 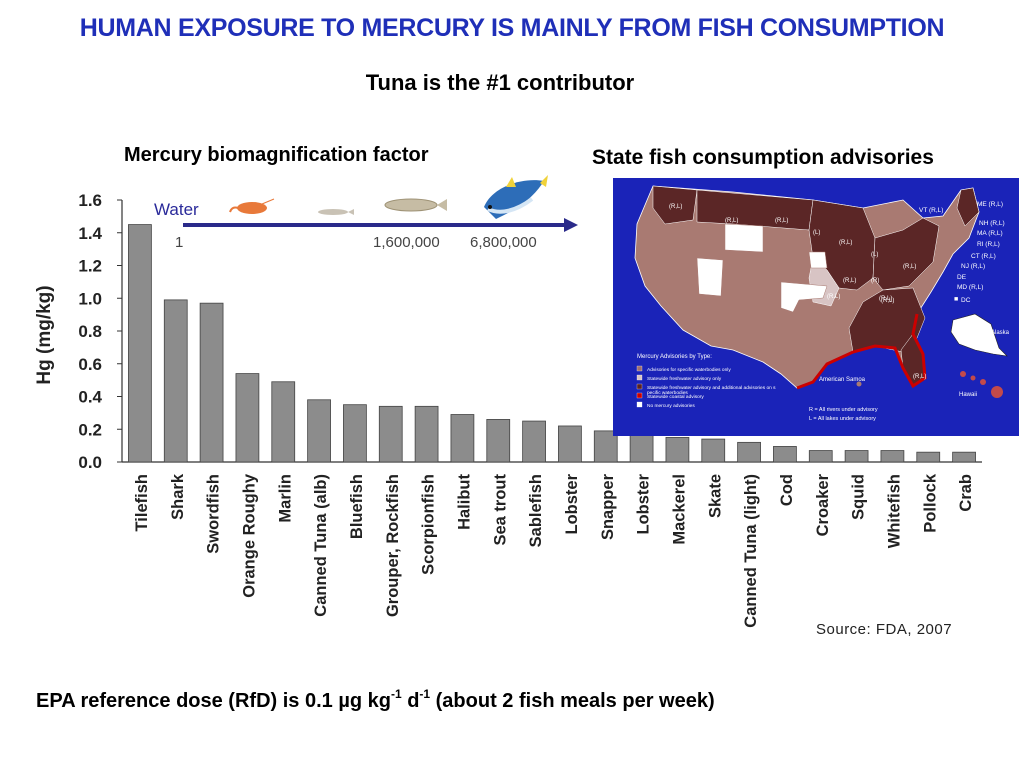 What do you see at coordinates (572, 701) in the screenshot?
I see `footer-suffix: (about 2 fish meals per week)` at bounding box center [572, 701].